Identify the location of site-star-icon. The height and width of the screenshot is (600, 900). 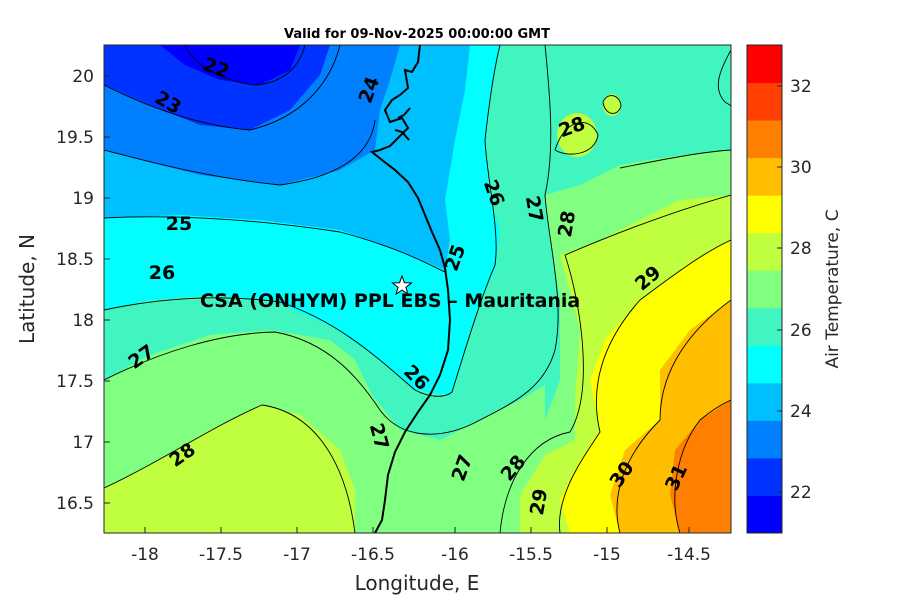
(402, 285).